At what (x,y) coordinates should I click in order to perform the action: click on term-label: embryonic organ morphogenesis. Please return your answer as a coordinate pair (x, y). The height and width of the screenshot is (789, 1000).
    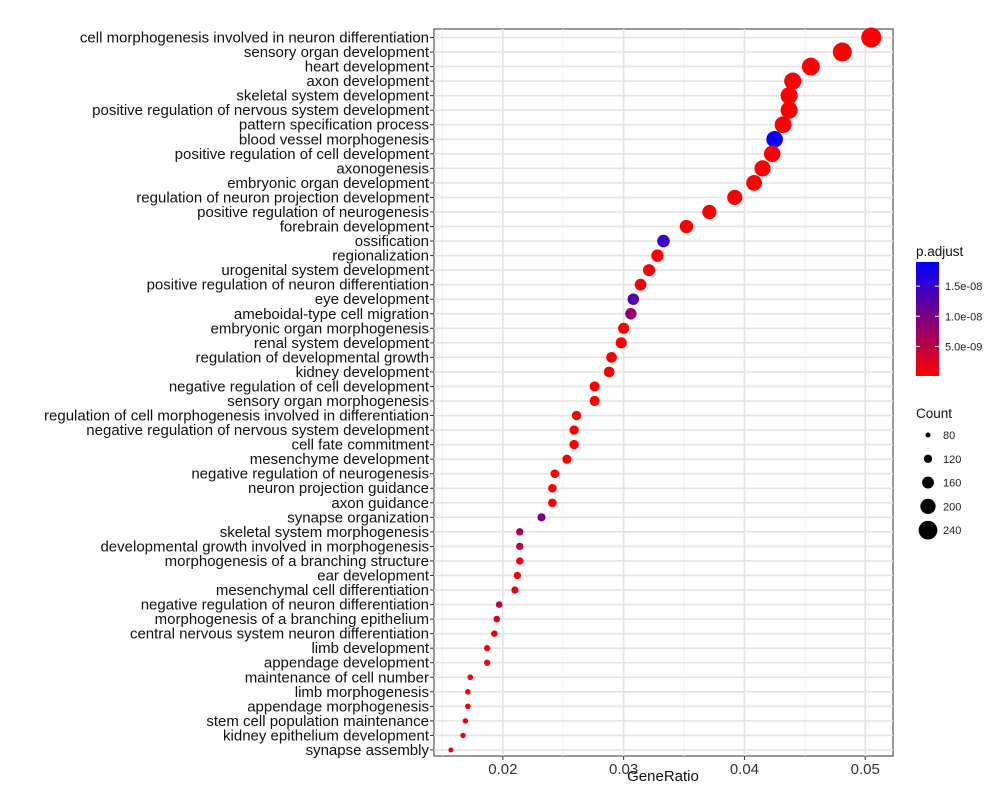
    Looking at the image, I should click on (320, 328).